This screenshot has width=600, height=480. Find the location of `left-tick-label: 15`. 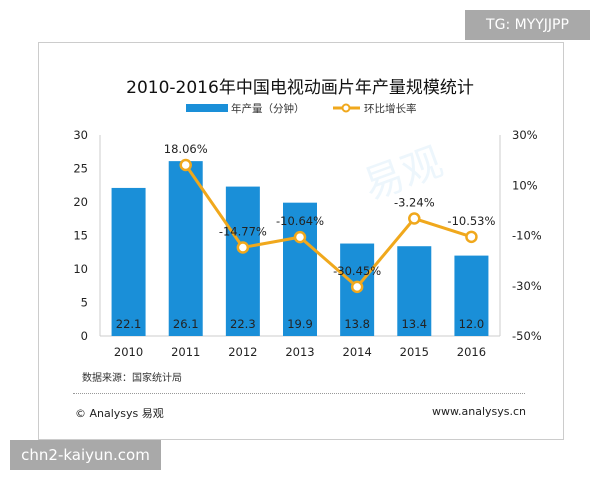

left-tick-label: 15 is located at coordinates (80, 236).